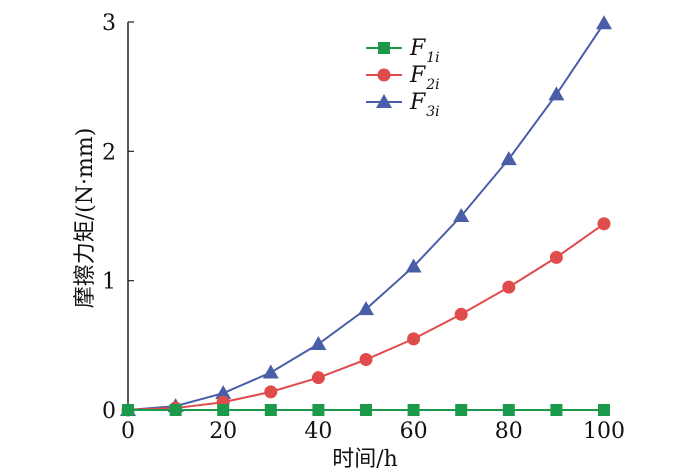  What do you see at coordinates (432, 112) in the screenshot?
I see `legend-label-subscript: 3i` at bounding box center [432, 112].